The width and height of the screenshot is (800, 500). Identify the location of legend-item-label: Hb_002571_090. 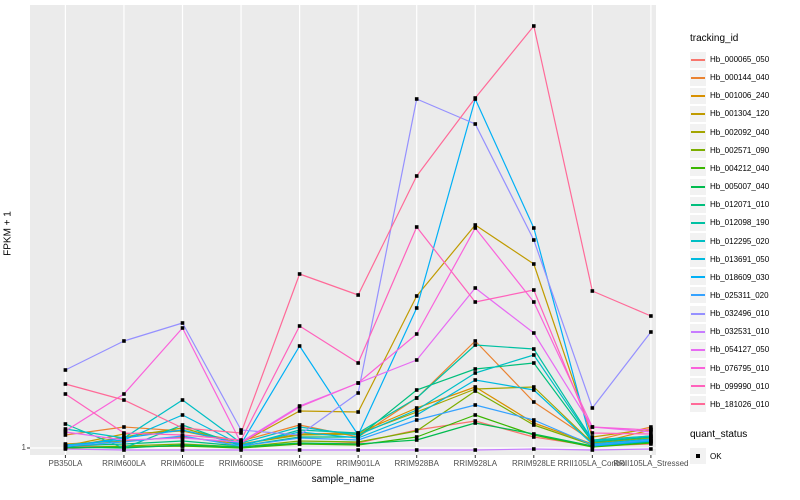
(740, 150).